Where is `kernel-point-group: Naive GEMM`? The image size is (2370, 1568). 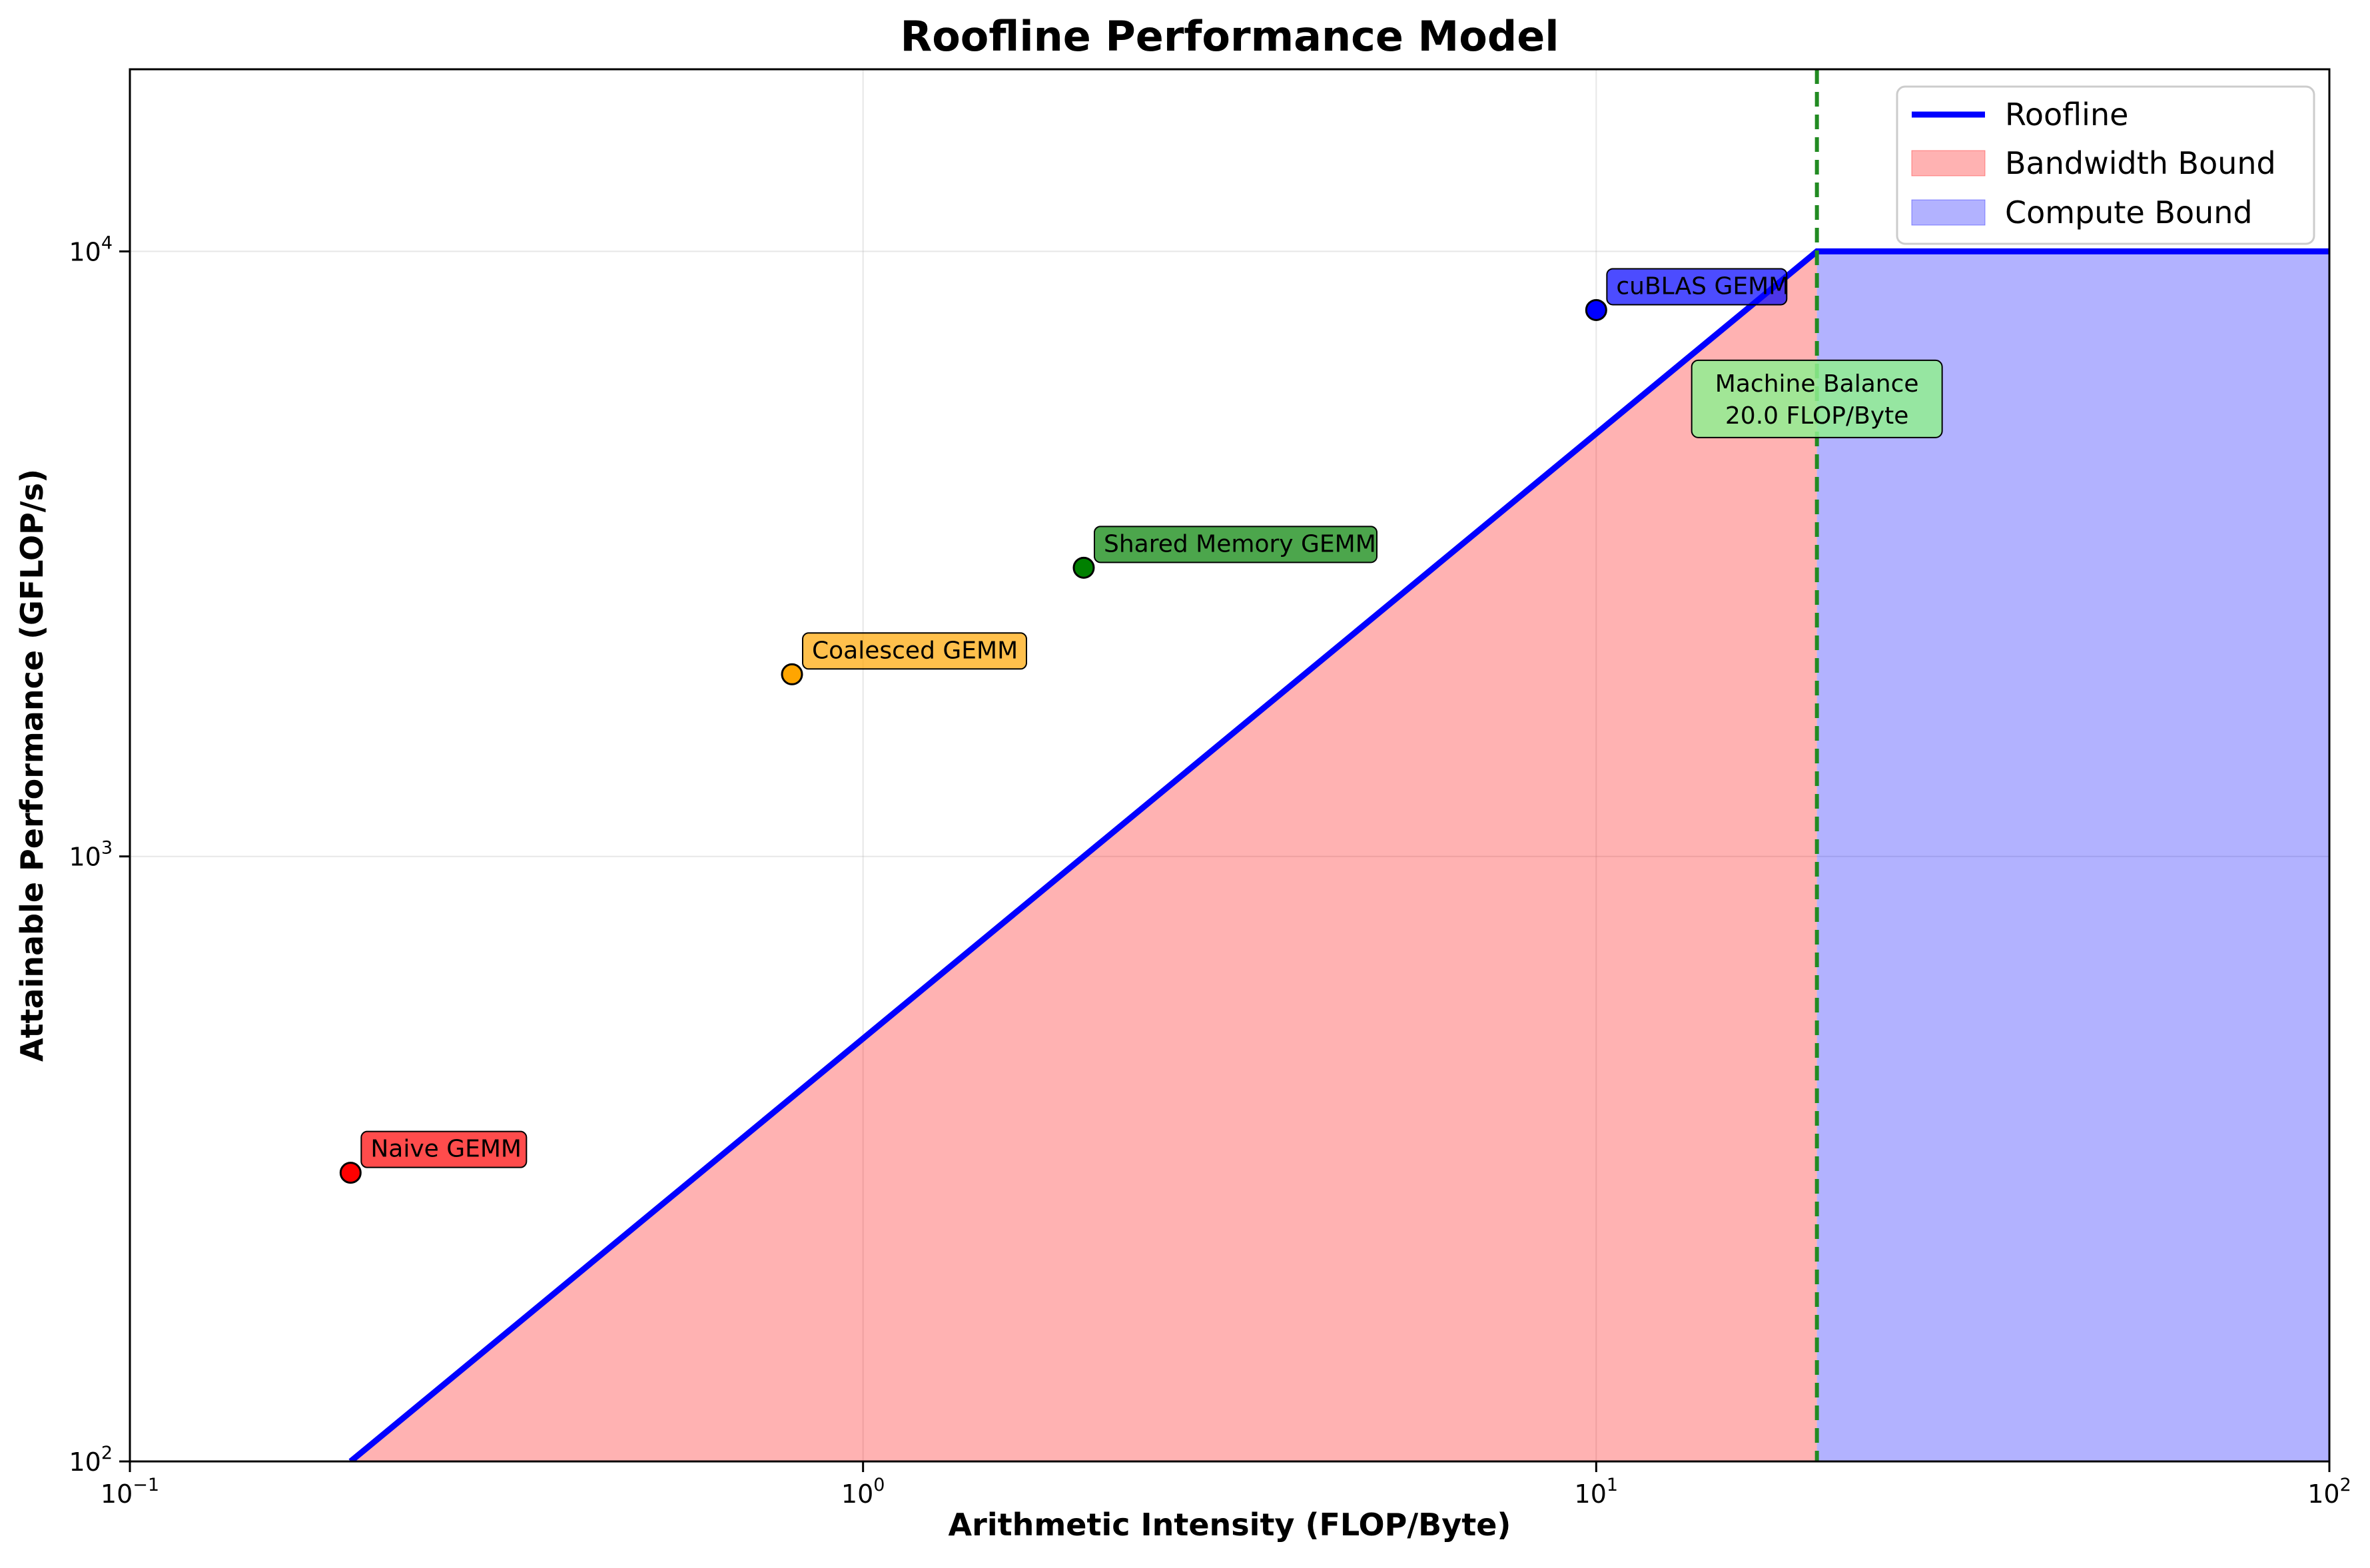
kernel-point-group: Naive GEMM is located at coordinates (433, 1157).